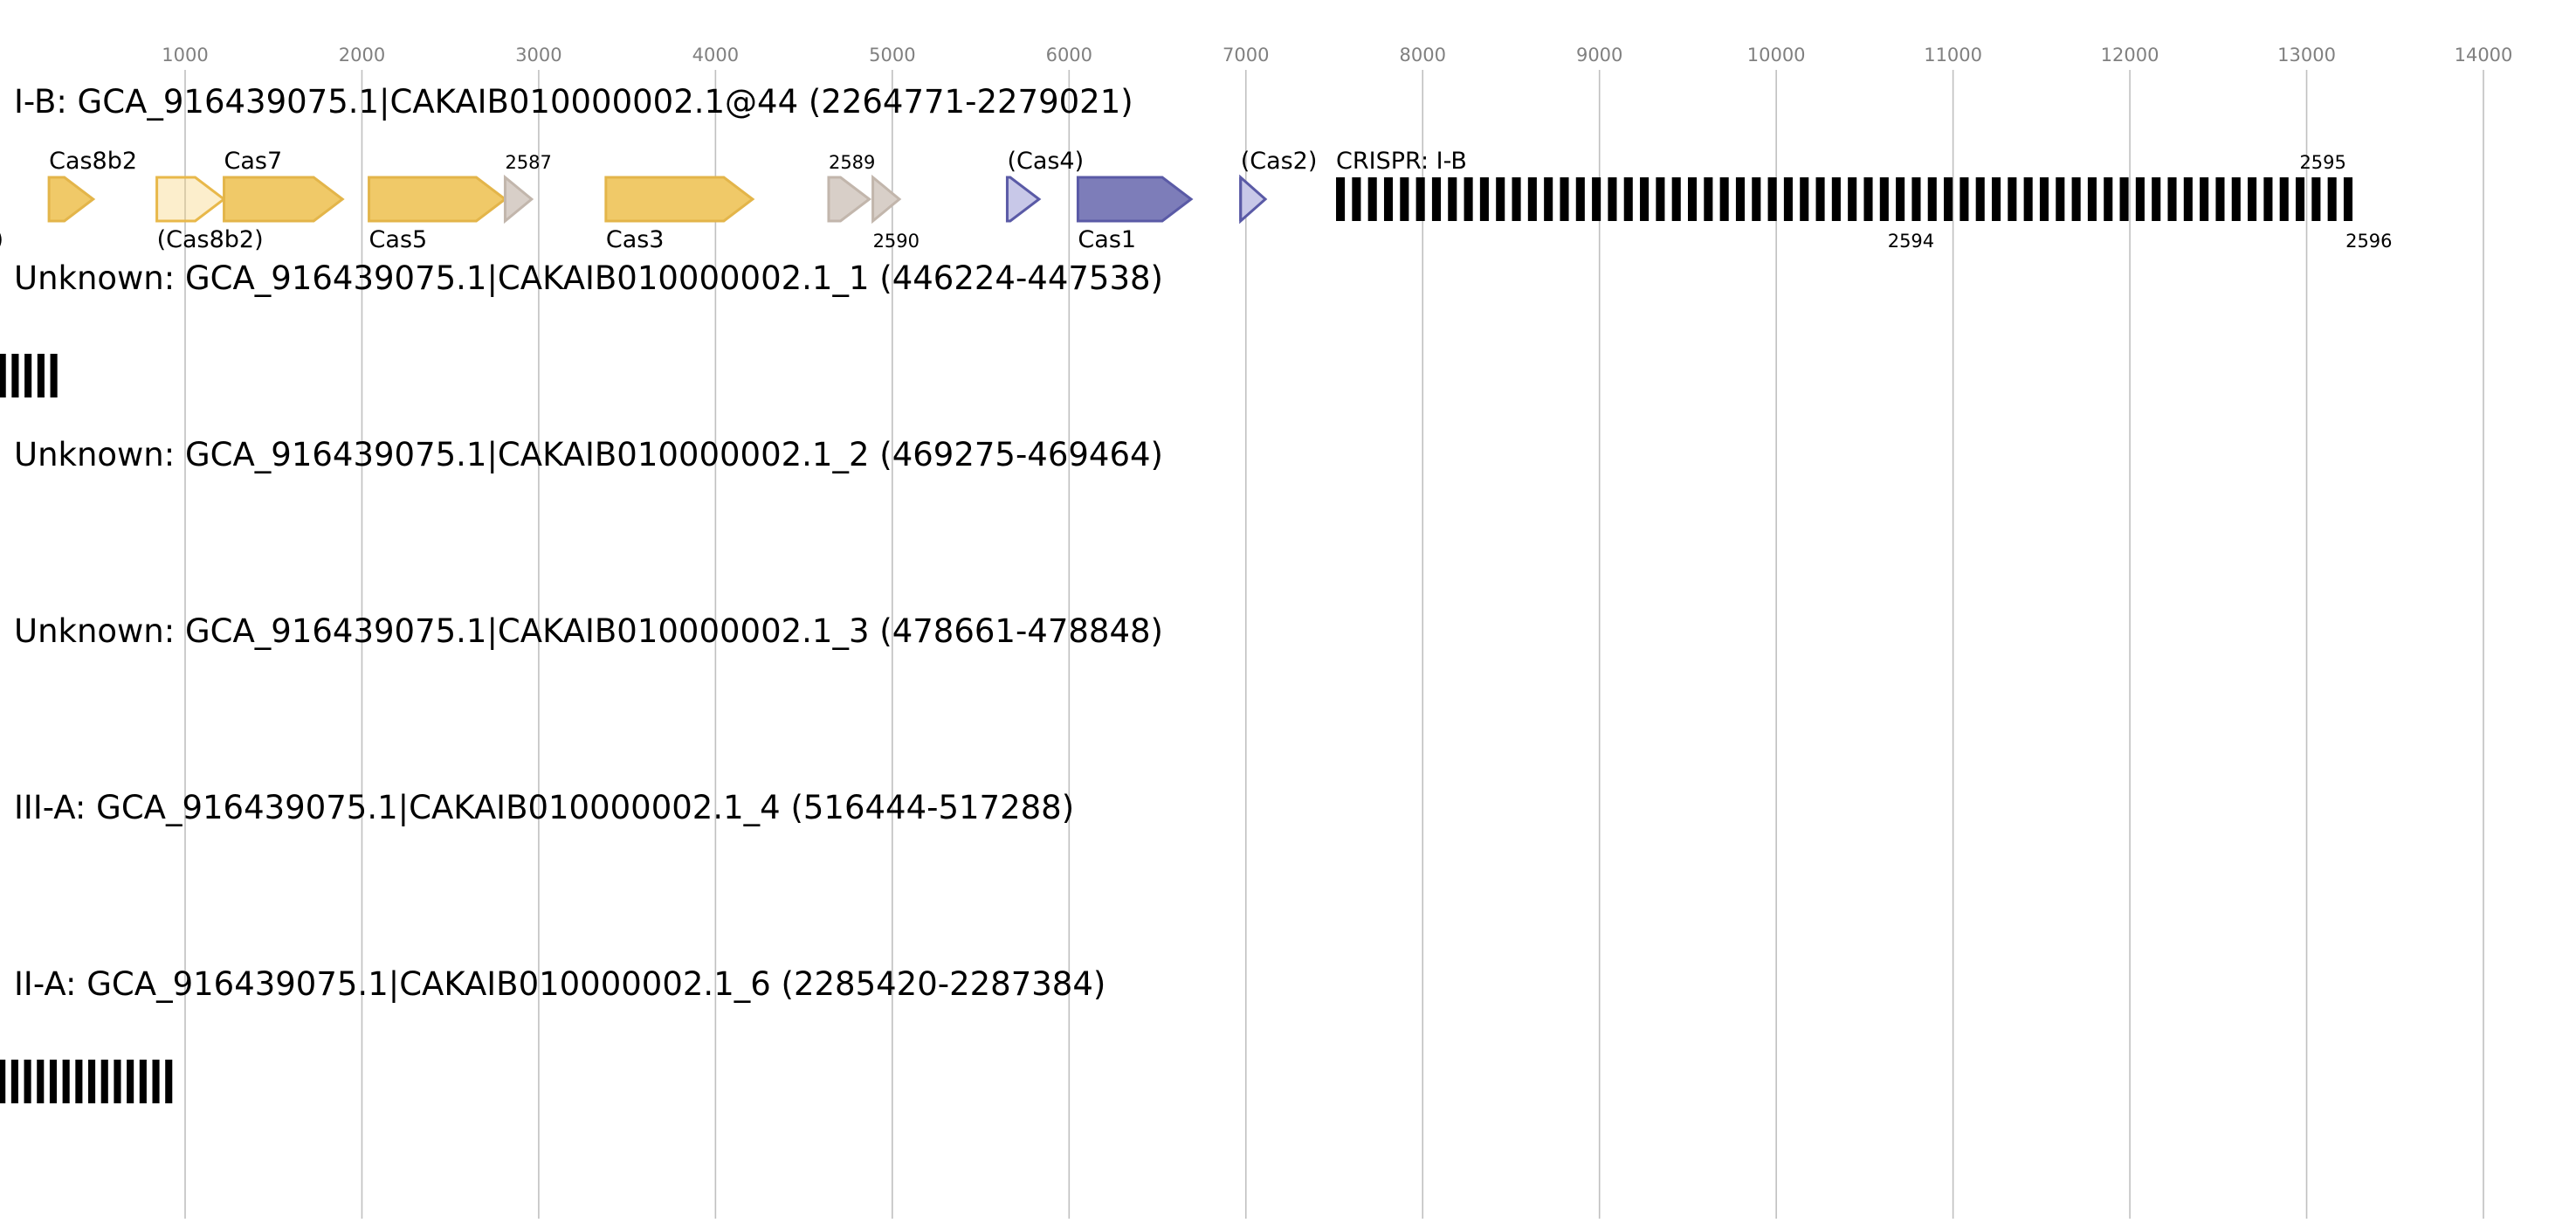 The image size is (2576, 1223). I want to click on axis-tick-label: 9000, so click(1599, 56).